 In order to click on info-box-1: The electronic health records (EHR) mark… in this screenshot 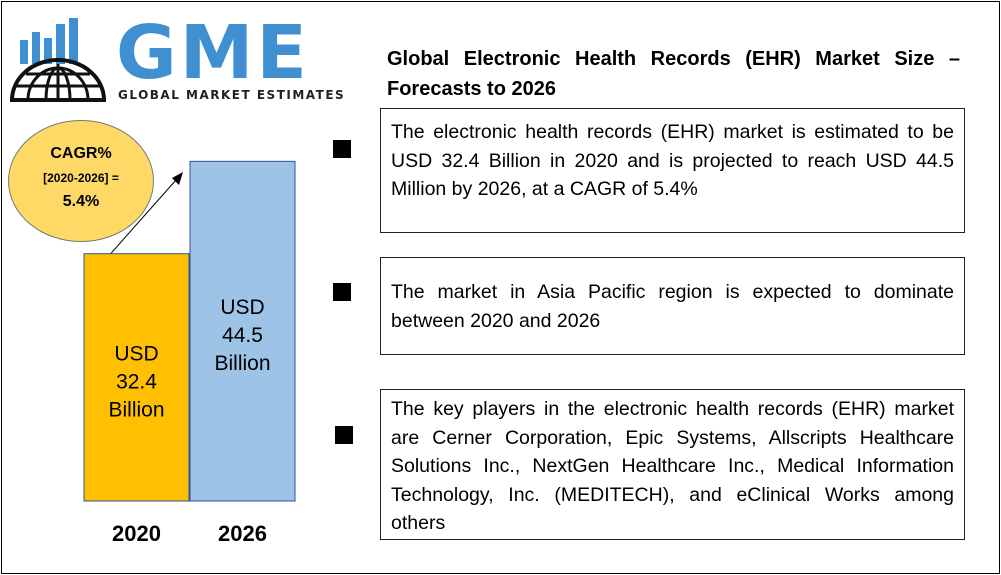, I will do `click(672, 170)`.